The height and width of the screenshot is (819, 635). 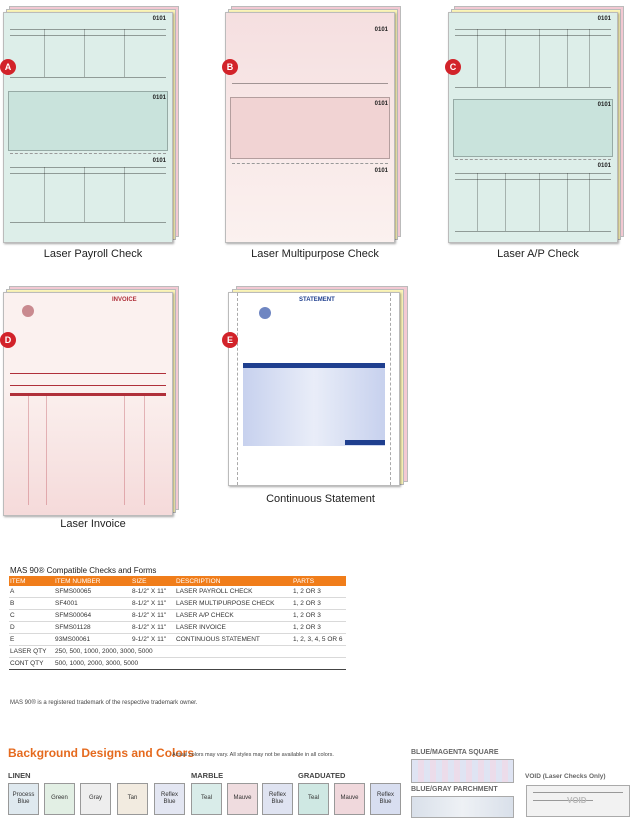 I want to click on backgrounds-title: Background Designs and Colors, so click(x=101, y=753).